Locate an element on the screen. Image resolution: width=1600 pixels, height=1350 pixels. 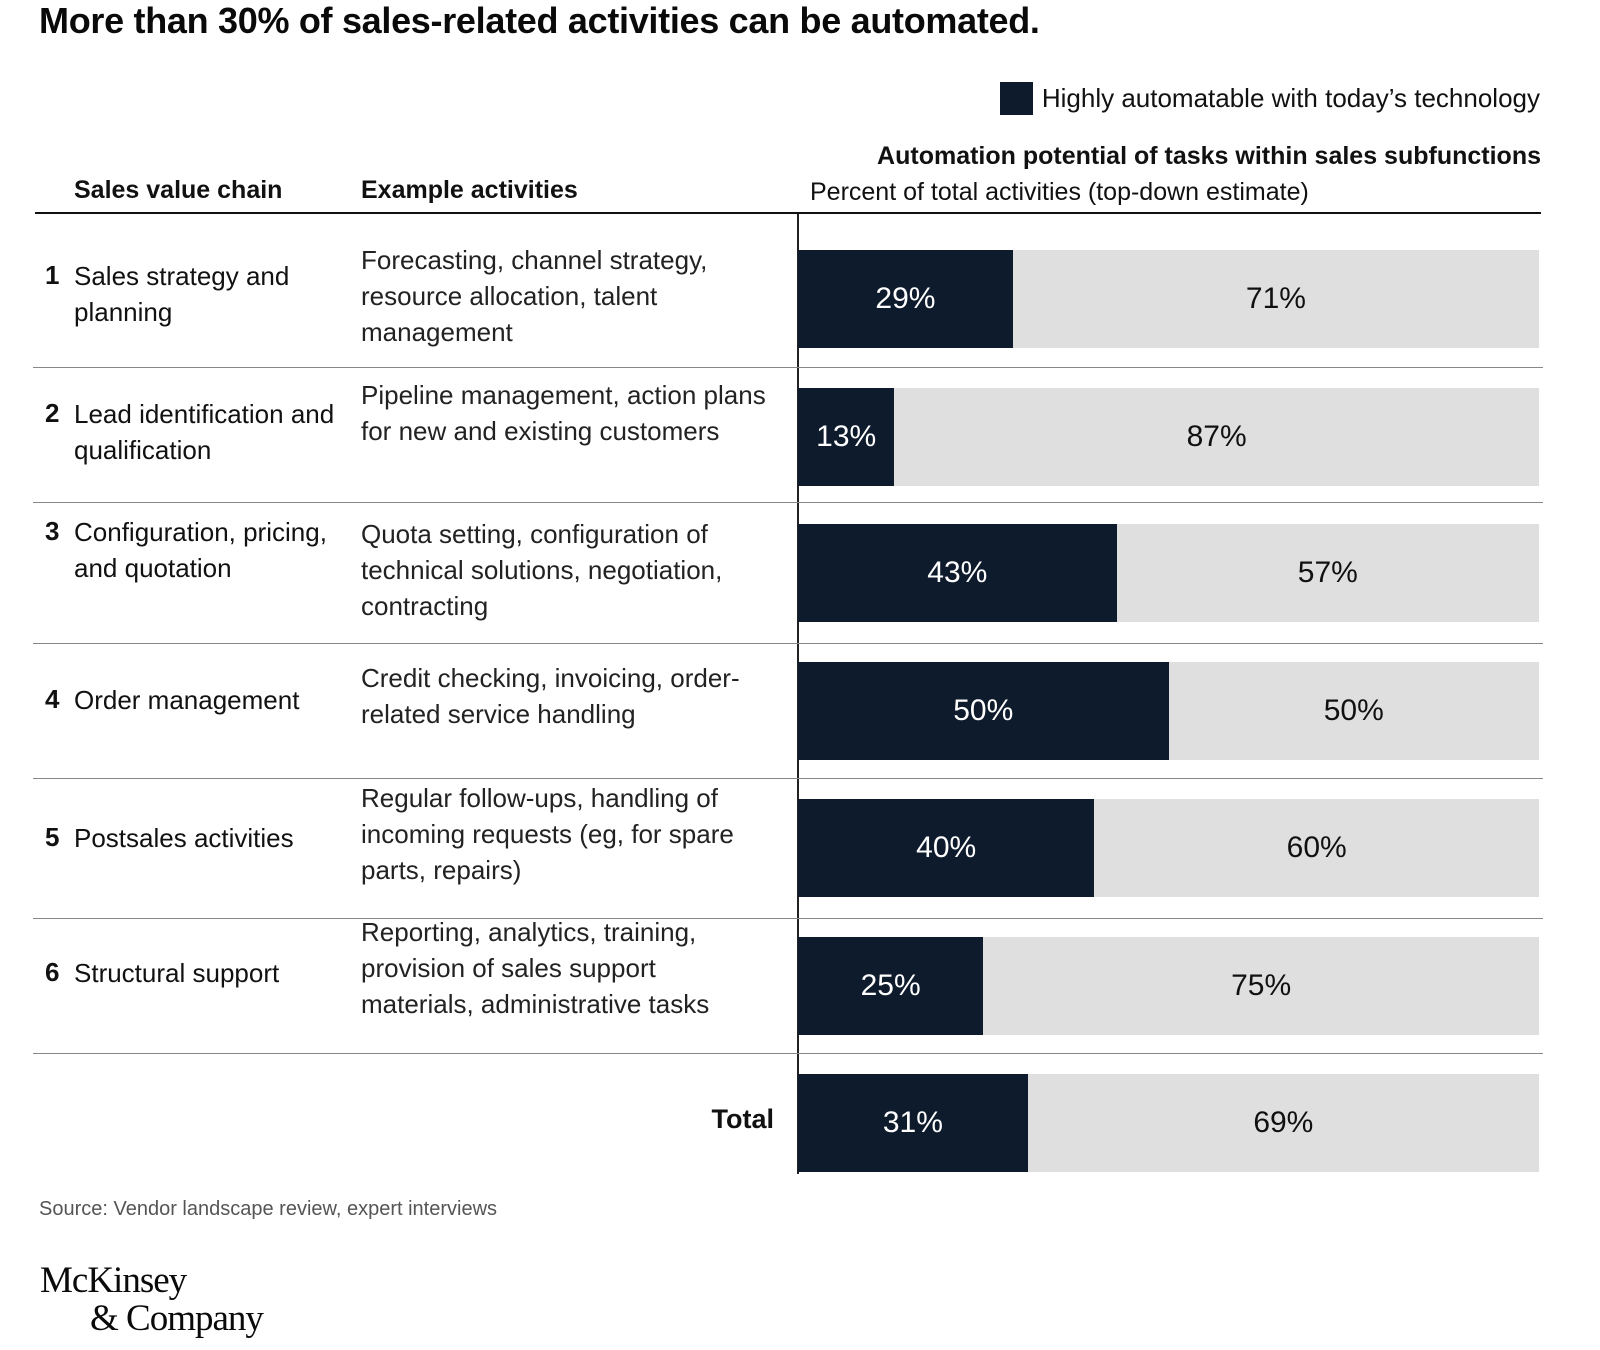
bar-segment-automatable: 25% is located at coordinates (891, 986).